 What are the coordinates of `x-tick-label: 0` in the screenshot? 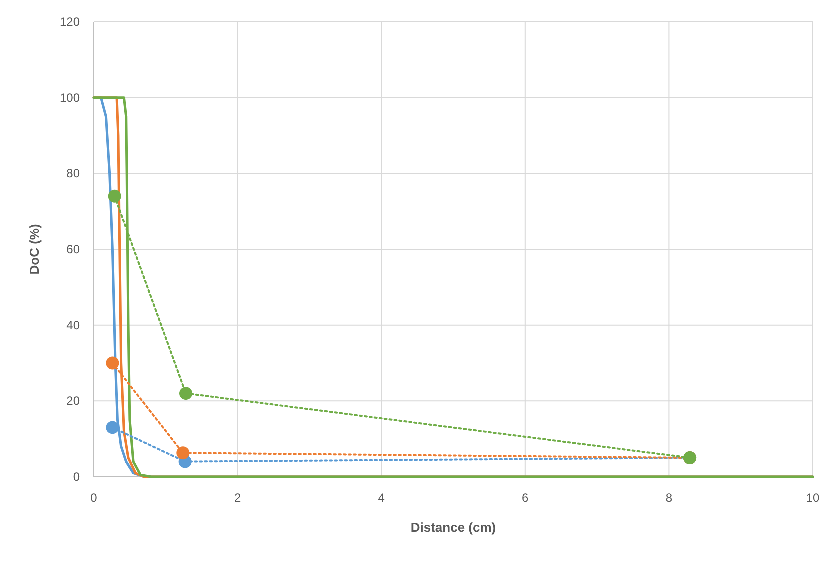 It's located at (94, 498).